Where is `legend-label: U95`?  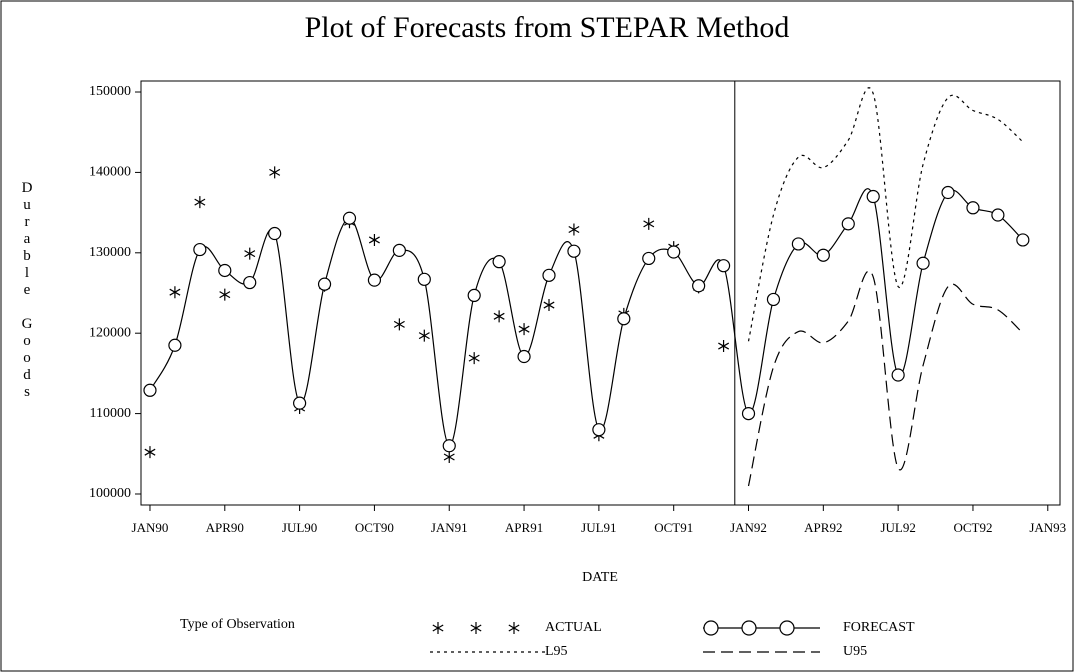 legend-label: U95 is located at coordinates (855, 651).